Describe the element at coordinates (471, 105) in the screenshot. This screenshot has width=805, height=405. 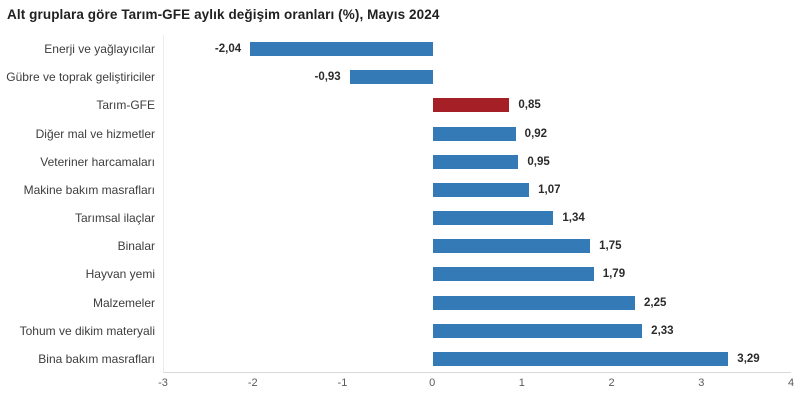
I see `bar-highlight` at that location.